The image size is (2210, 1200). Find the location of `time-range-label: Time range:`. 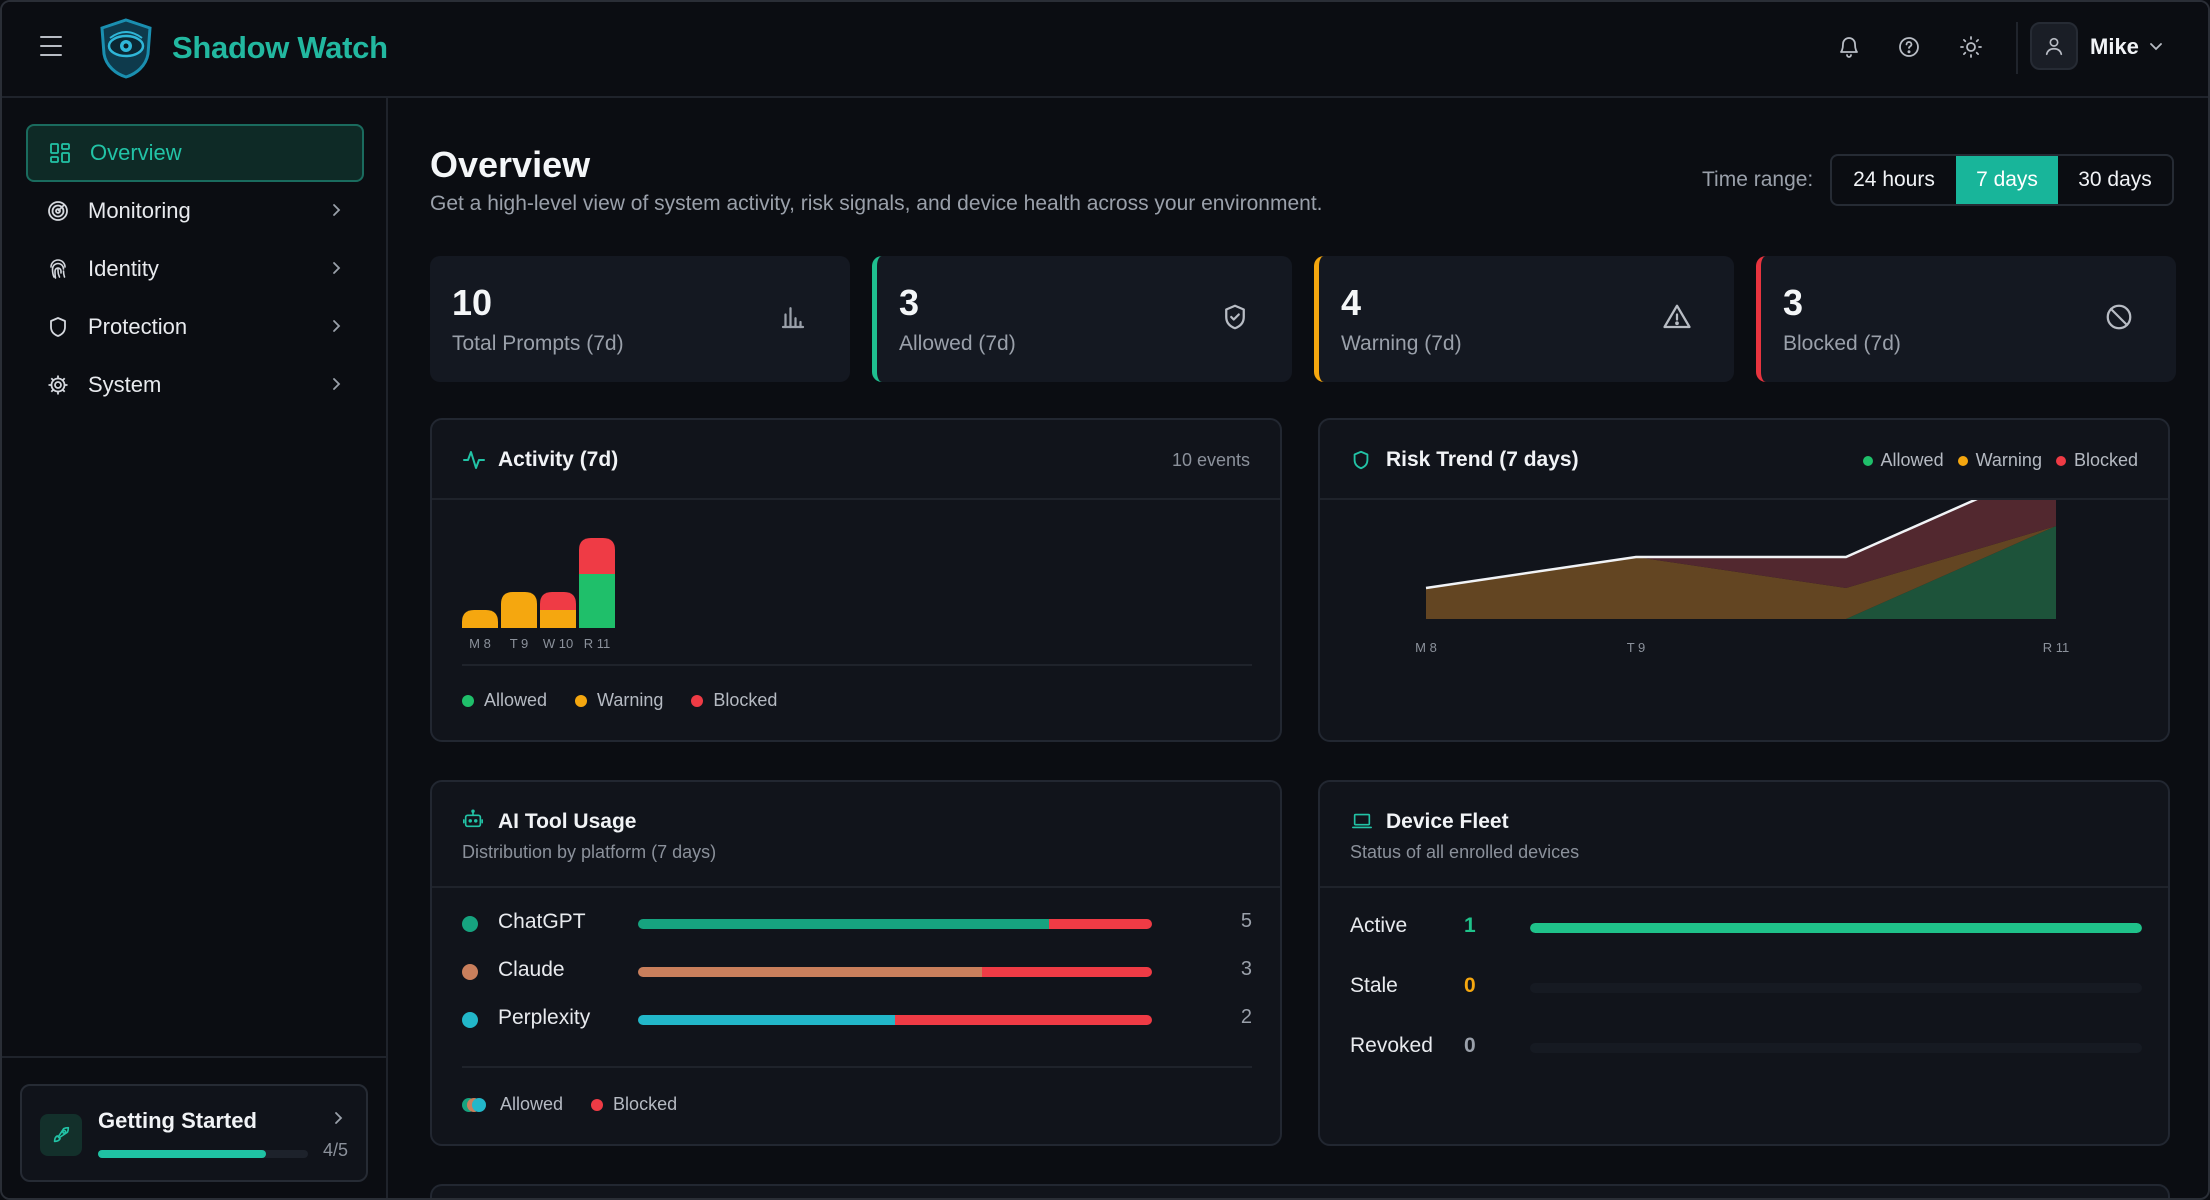

time-range-label: Time range: is located at coordinates (1758, 179).